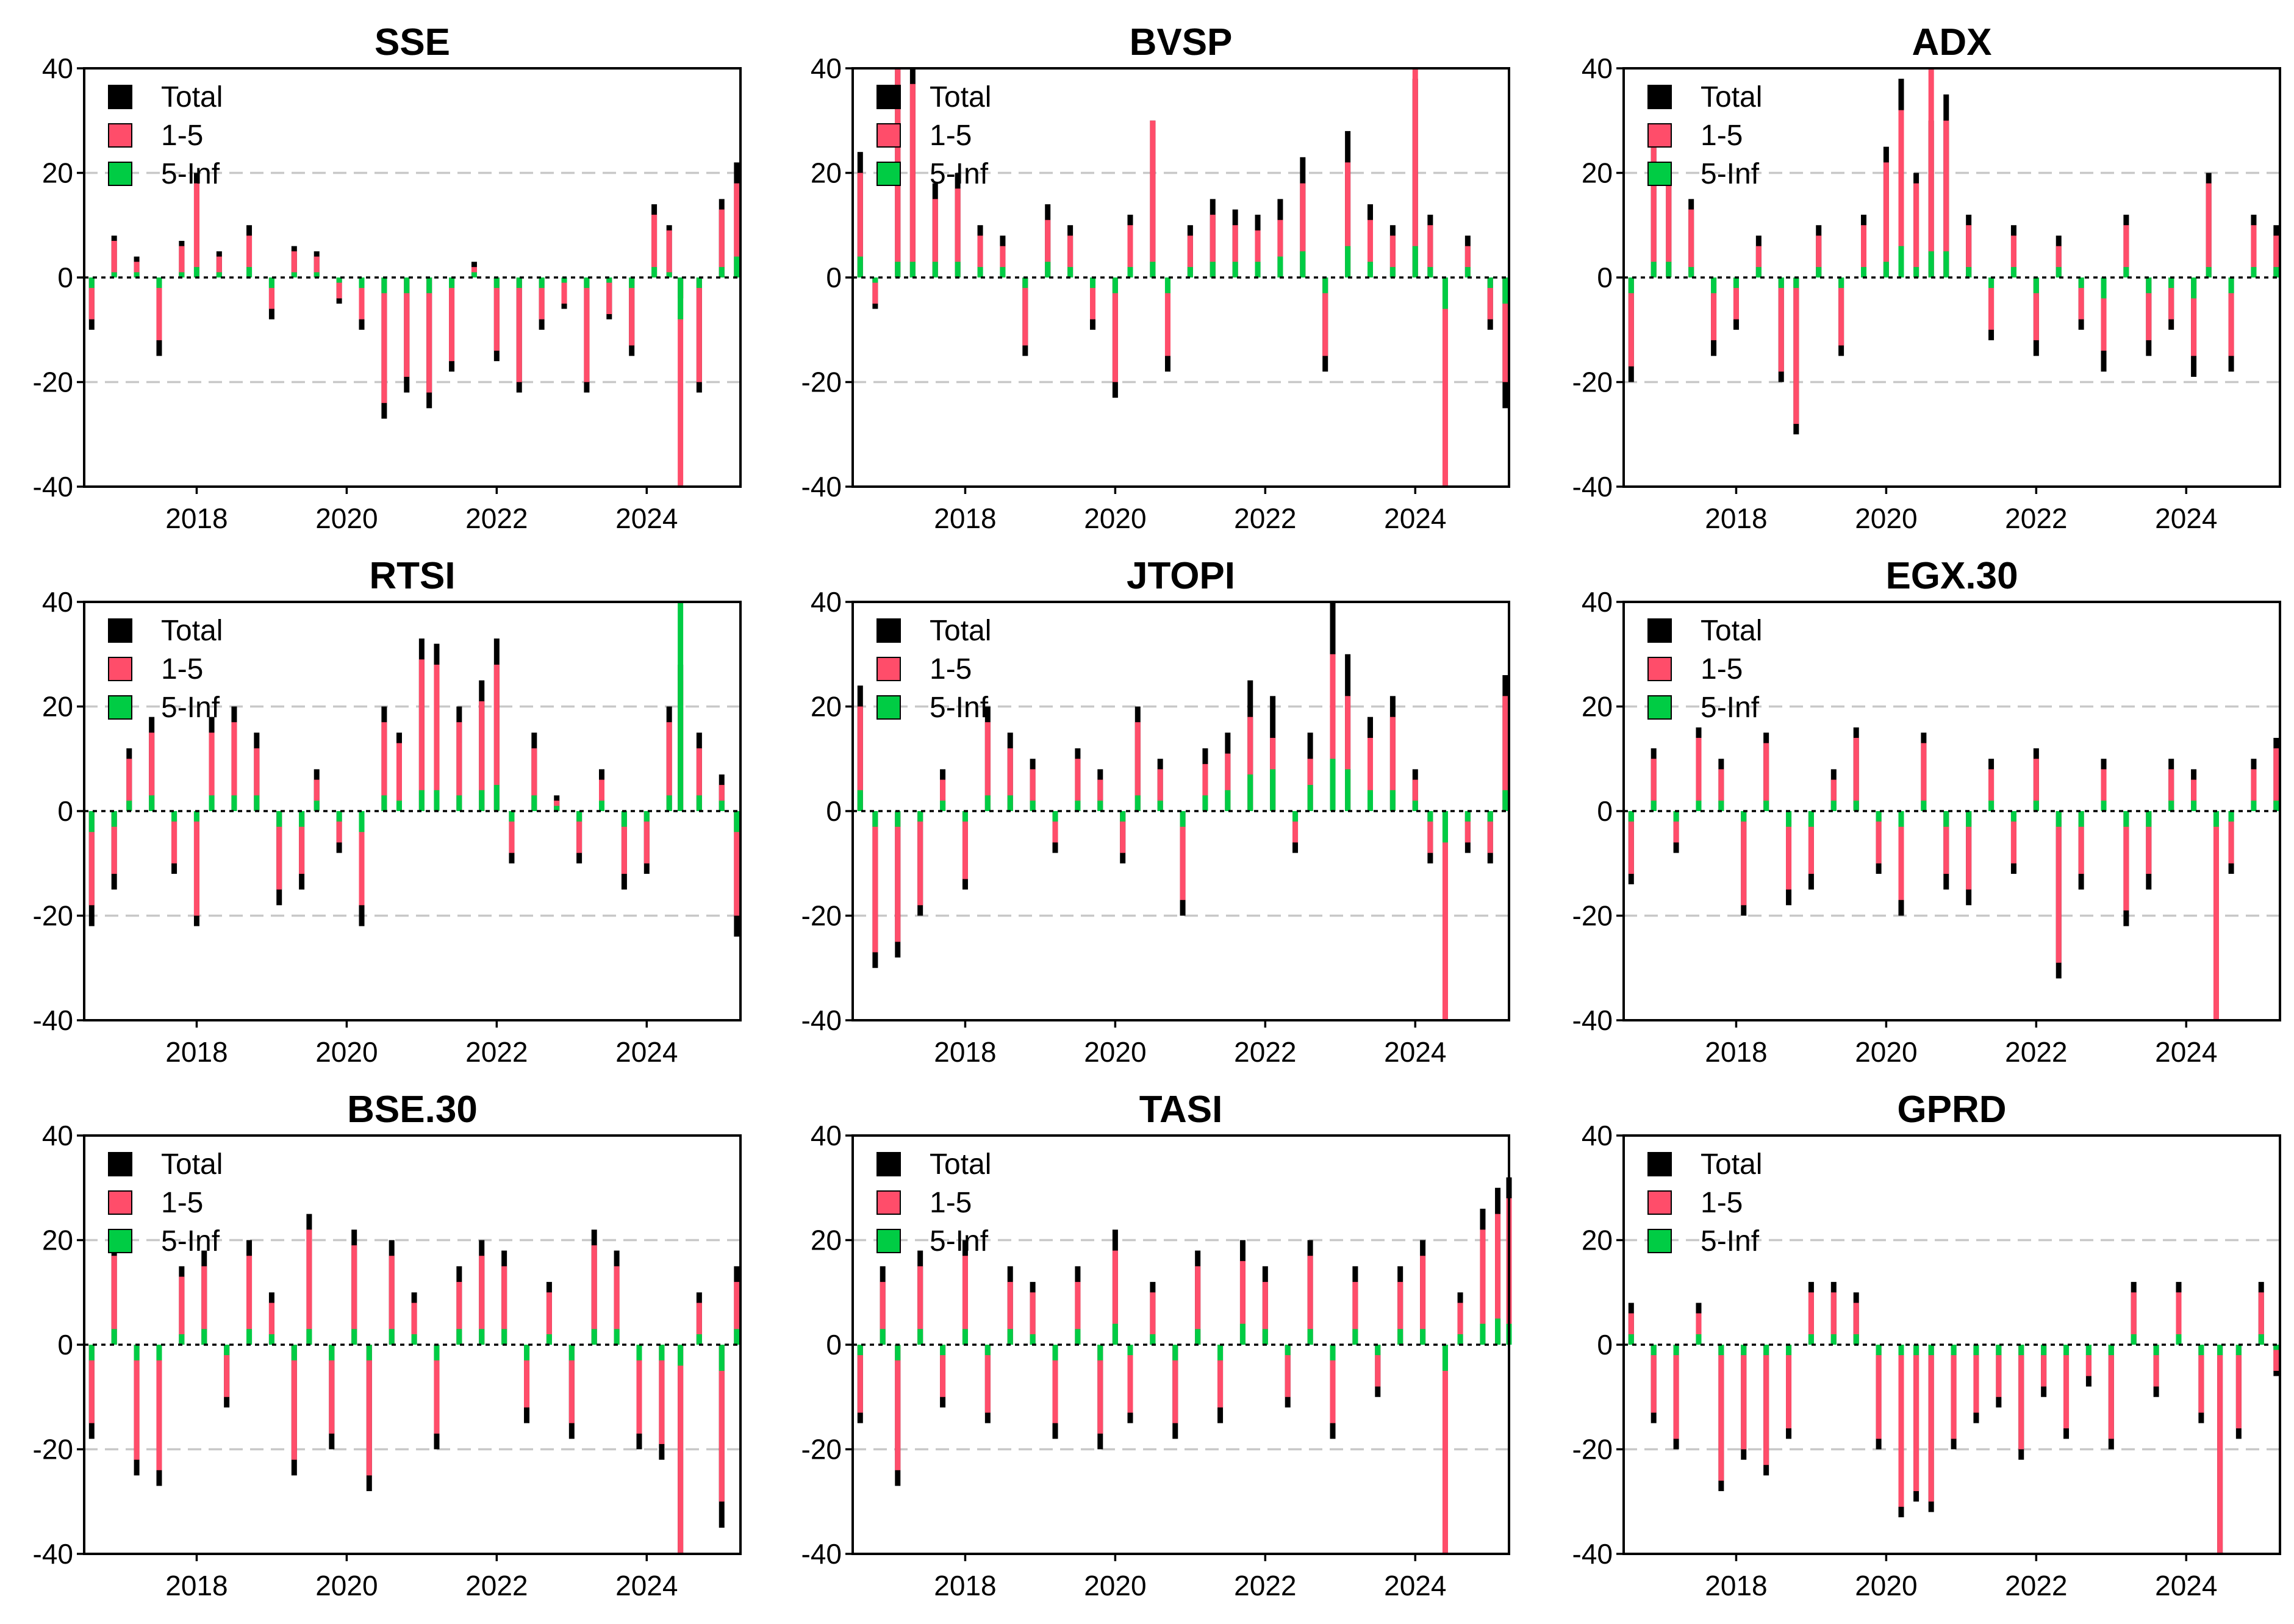 The width and height of the screenshot is (2294, 1624). What do you see at coordinates (1592, 1449) in the screenshot?
I see `y-tick-label: -20` at bounding box center [1592, 1449].